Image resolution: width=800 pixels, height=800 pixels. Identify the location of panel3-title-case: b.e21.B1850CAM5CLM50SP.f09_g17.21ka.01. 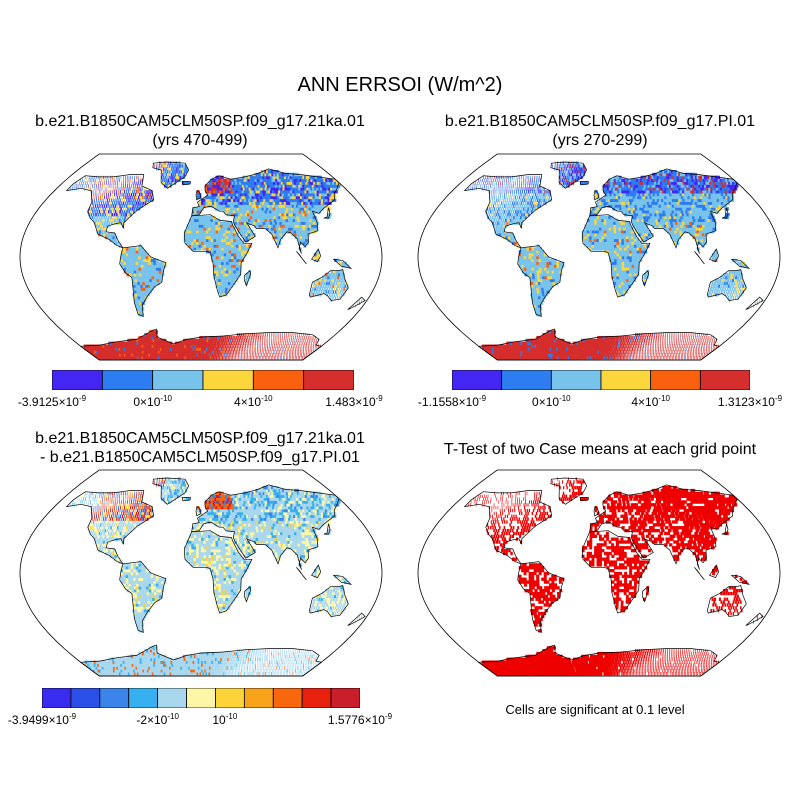
(200, 438).